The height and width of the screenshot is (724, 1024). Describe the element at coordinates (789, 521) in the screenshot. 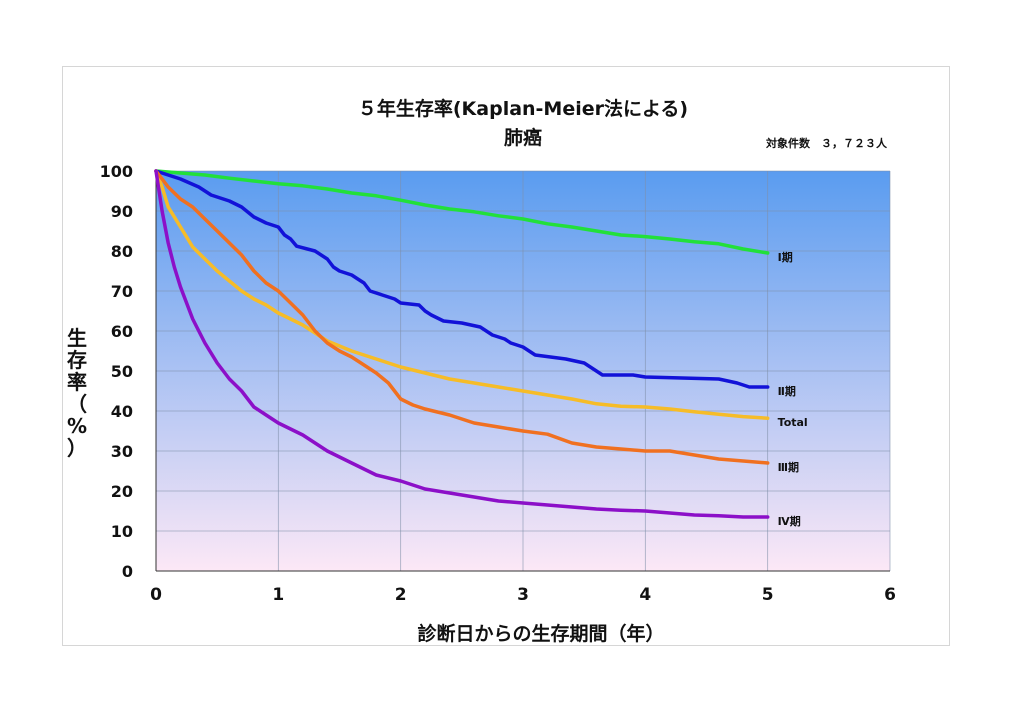

I see `series-label: Ⅳ期` at that location.